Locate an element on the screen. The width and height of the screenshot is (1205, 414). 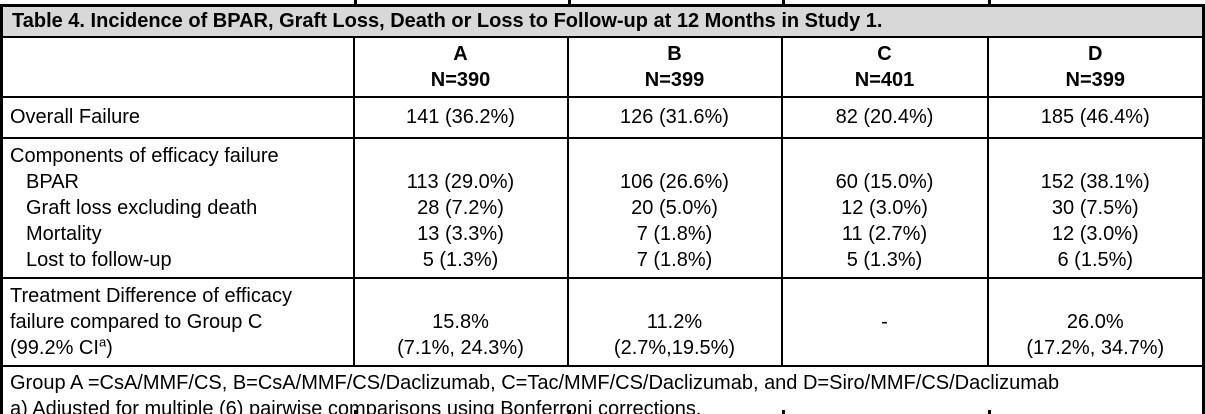
lost-to-follow-up-label: Lost to follow-up is located at coordinates (99, 260).